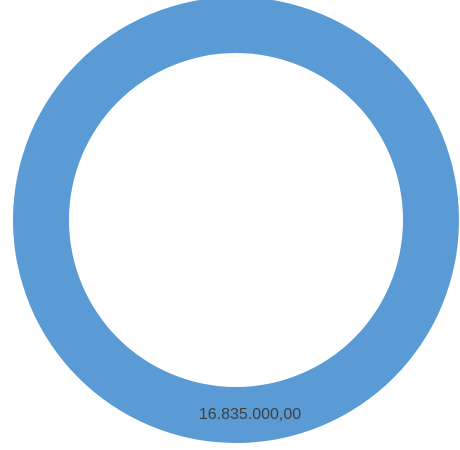  I want to click on data-label: 16.835.000,00, so click(250, 414).